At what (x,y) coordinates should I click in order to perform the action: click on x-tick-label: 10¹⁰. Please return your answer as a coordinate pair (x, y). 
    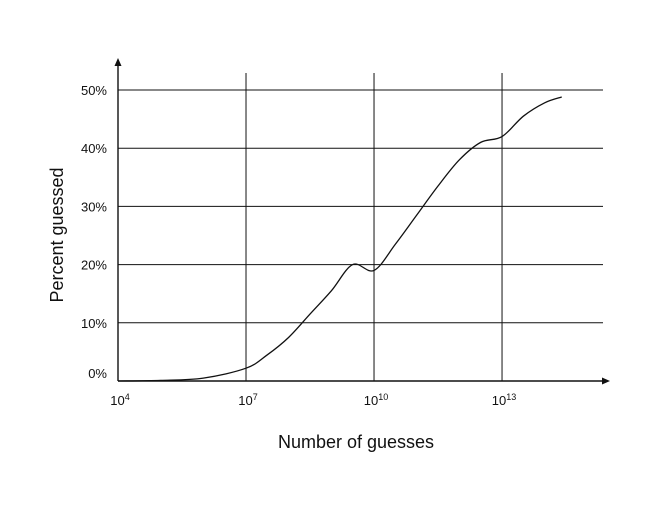
    Looking at the image, I should click on (376, 400).